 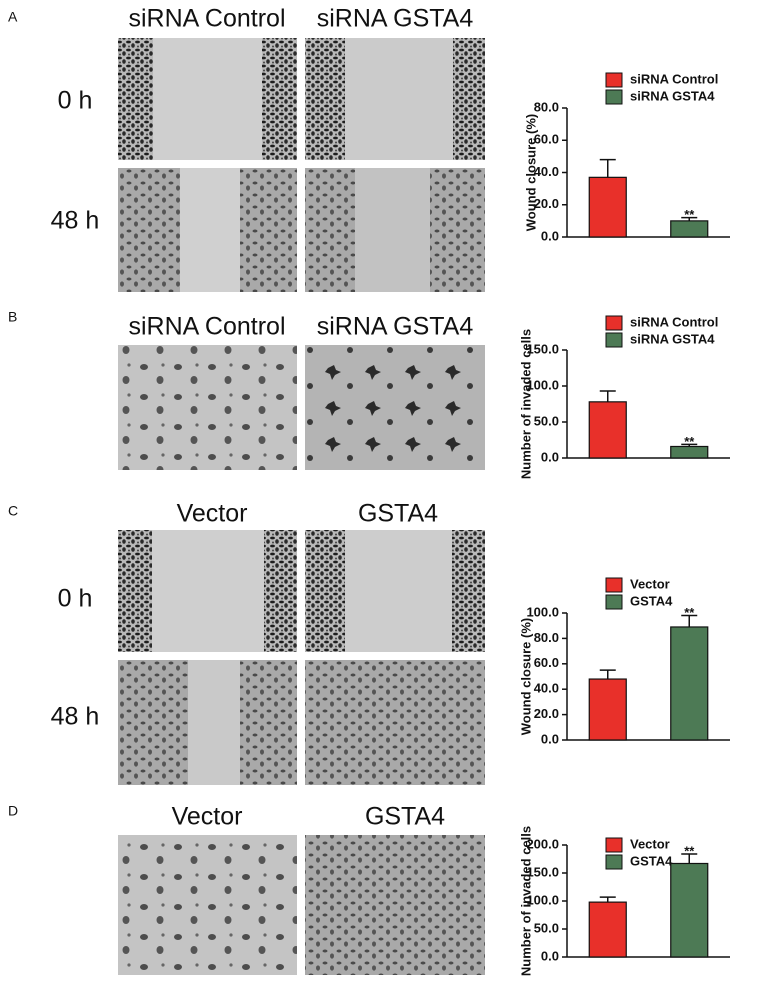 I want to click on panel-label: A, so click(x=13, y=17).